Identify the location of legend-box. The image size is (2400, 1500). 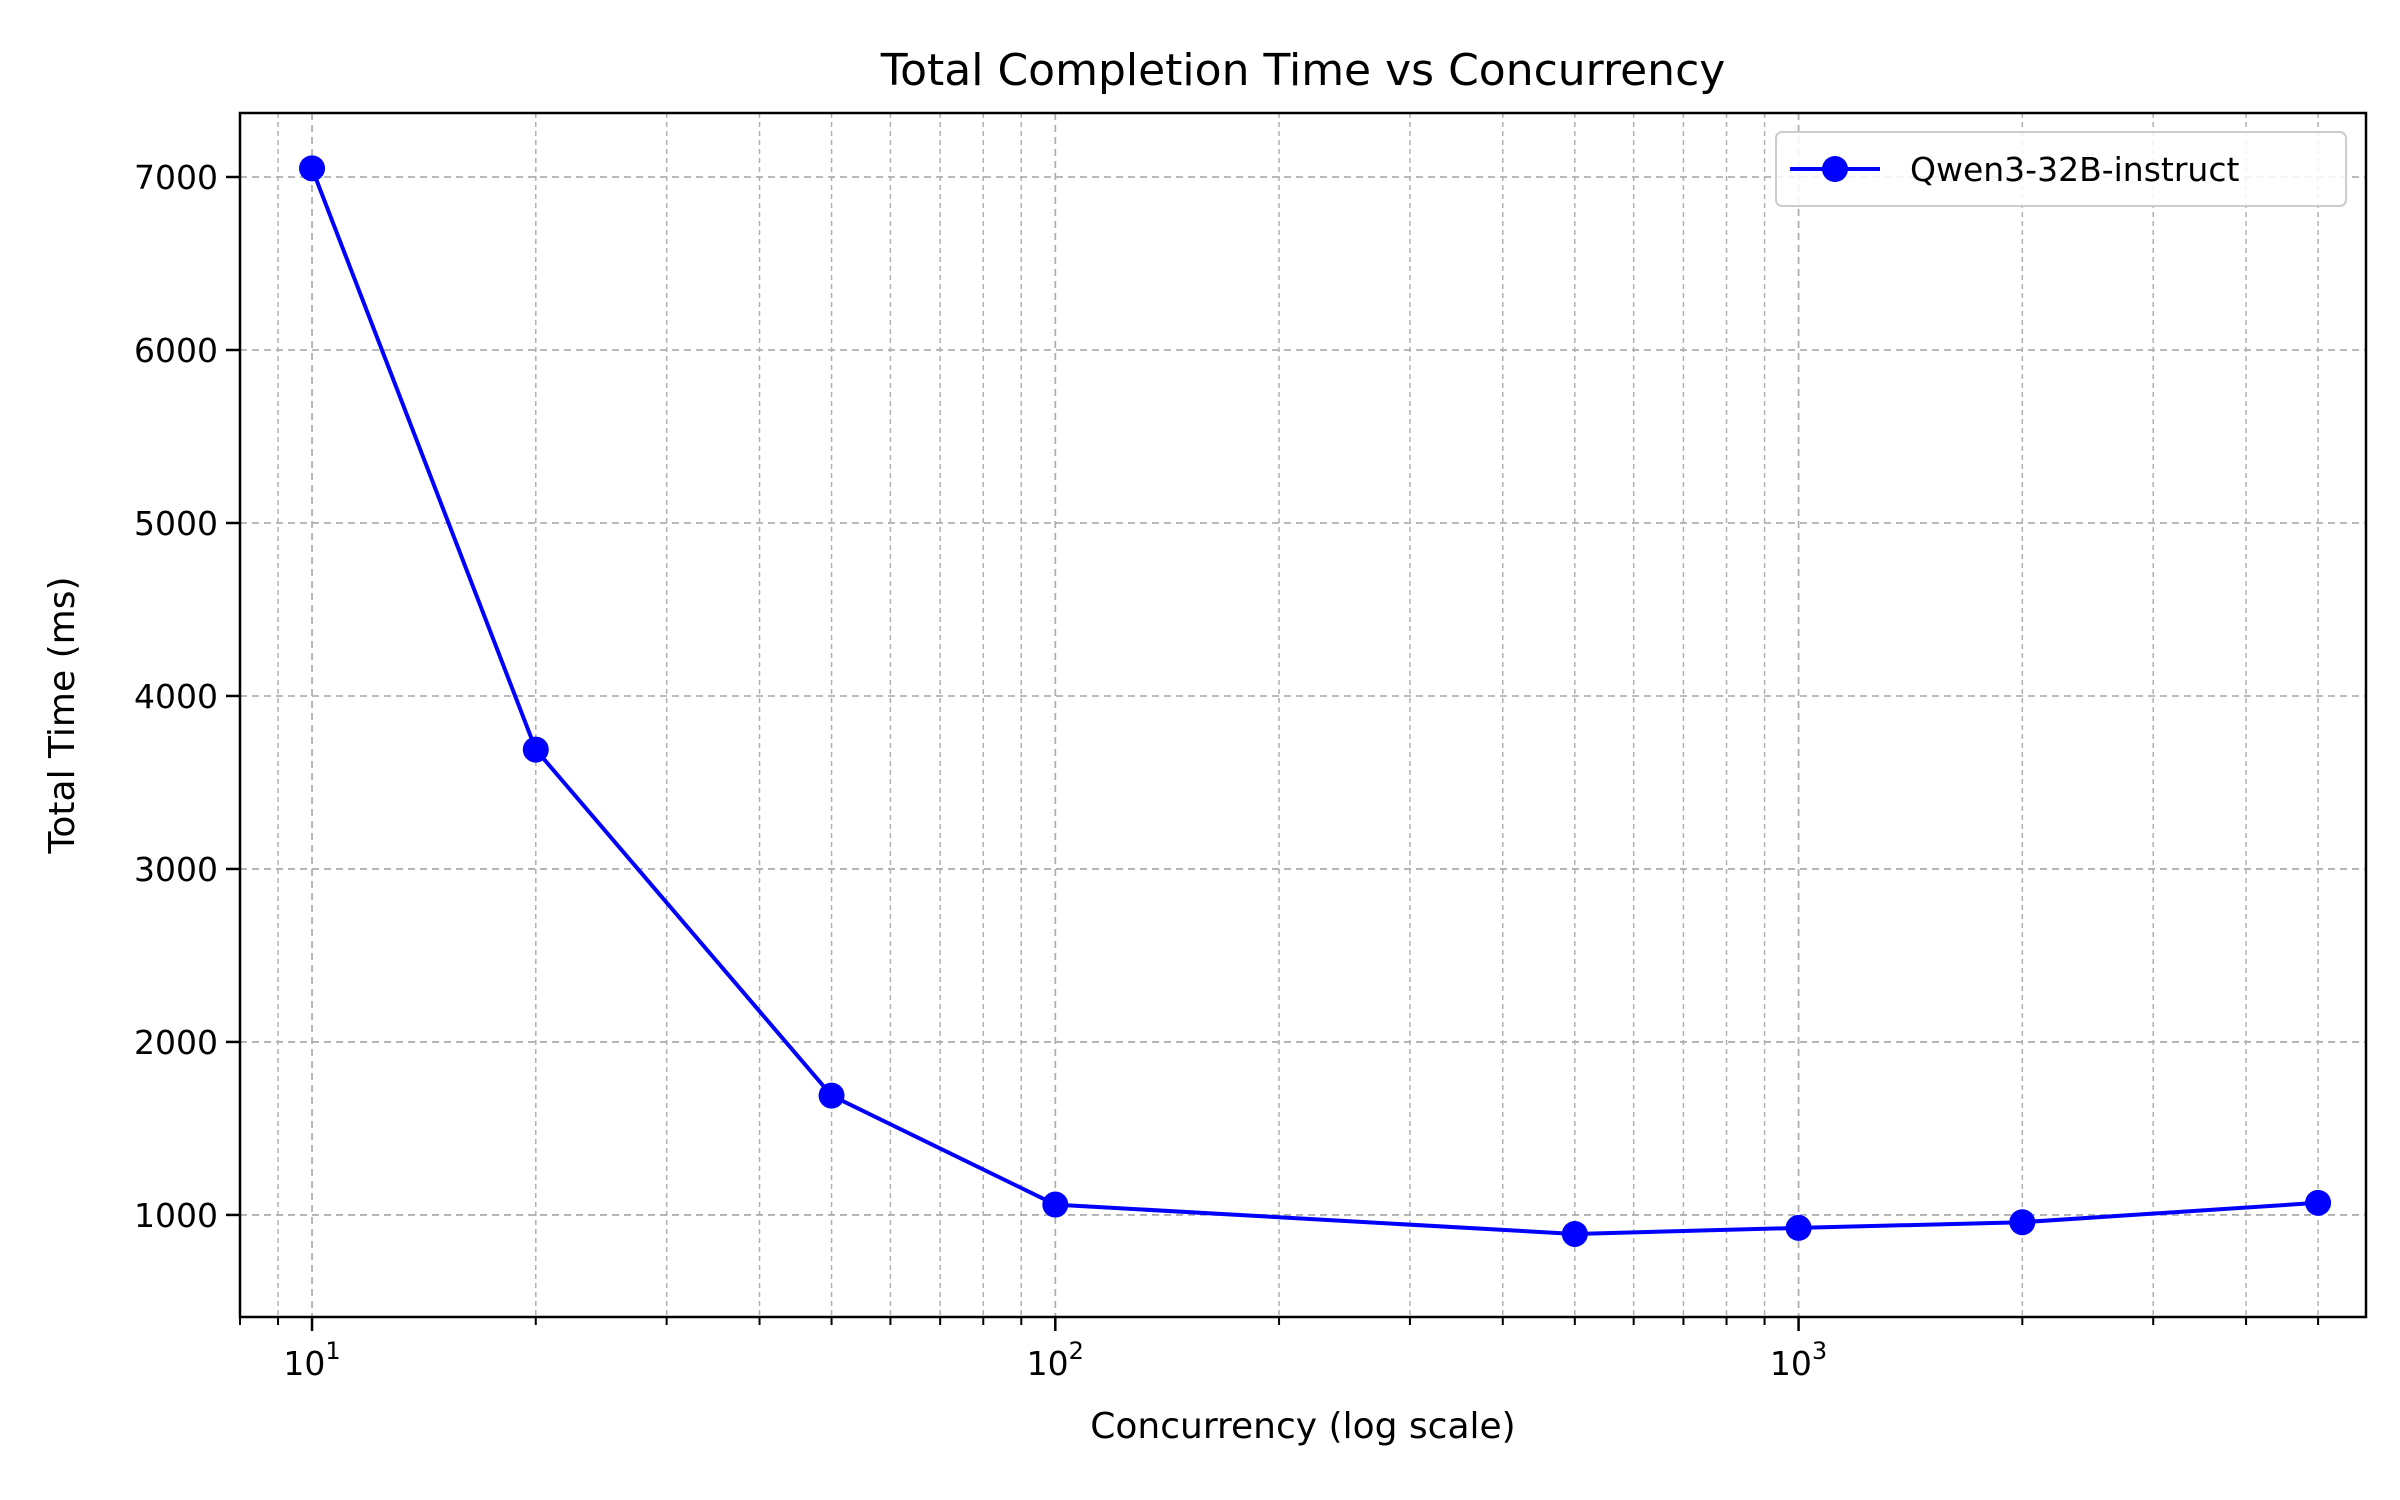
(2061, 169).